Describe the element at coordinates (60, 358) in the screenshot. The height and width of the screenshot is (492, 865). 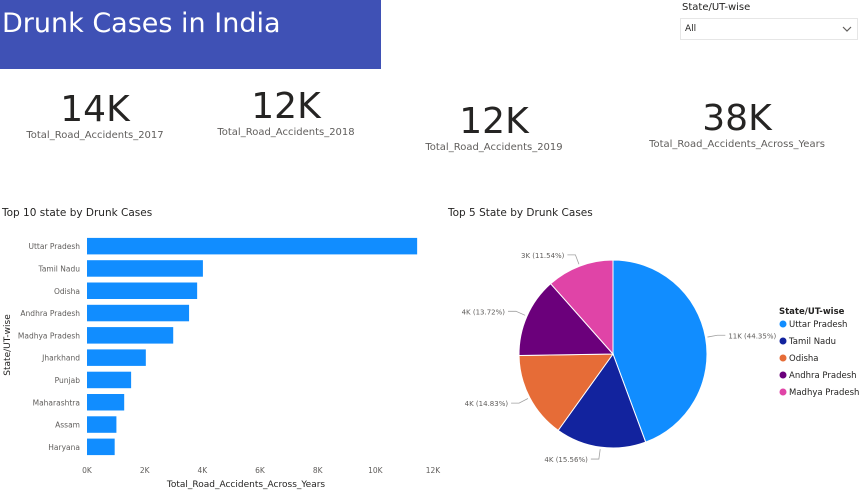
I see `bar-category-label: Jharkhand` at that location.